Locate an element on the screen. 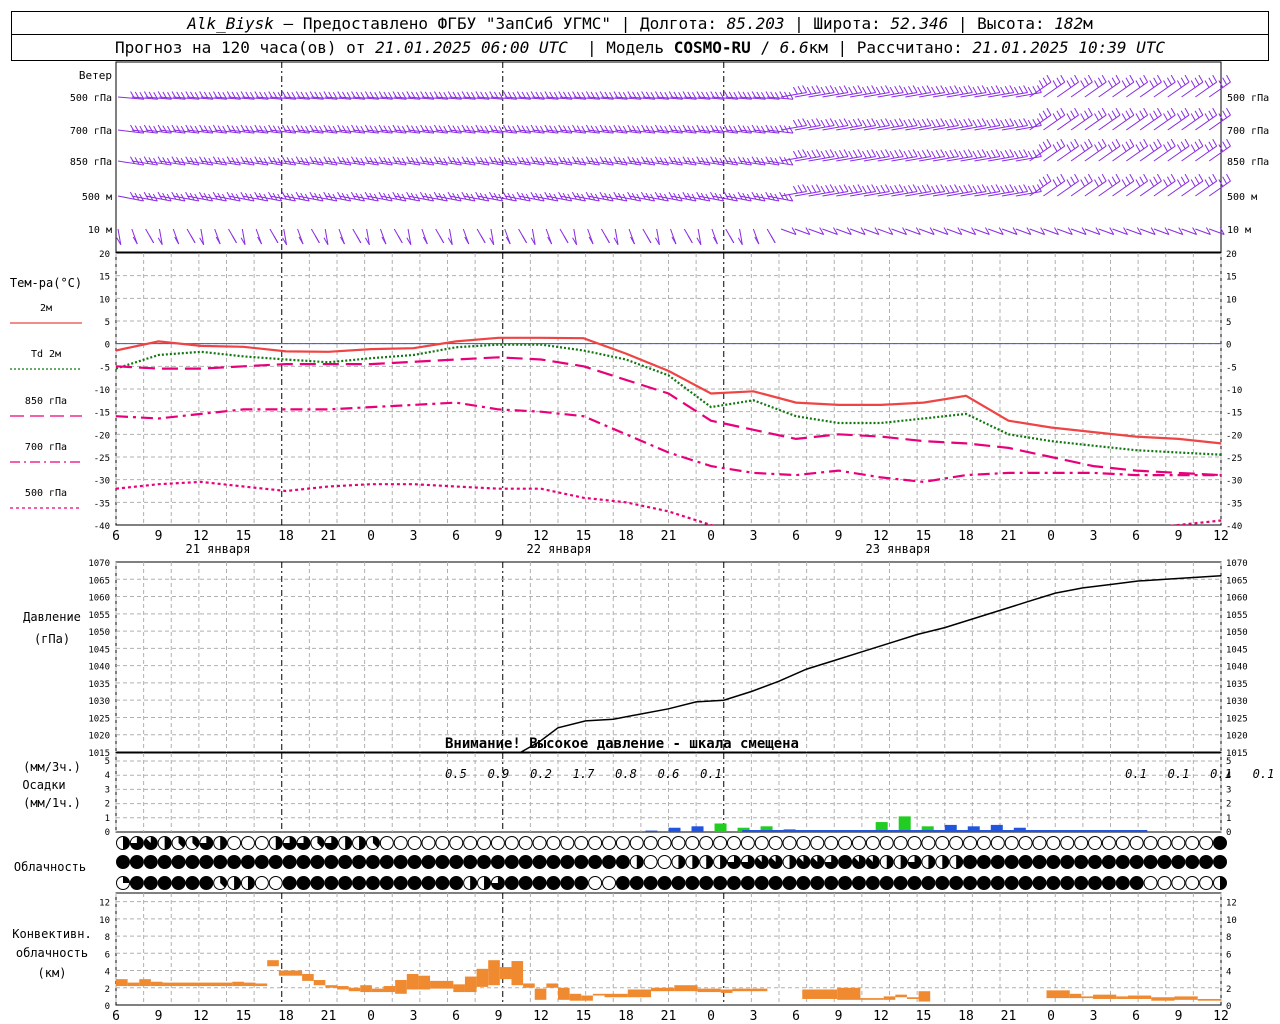  pressure-line is located at coordinates (871, 664).